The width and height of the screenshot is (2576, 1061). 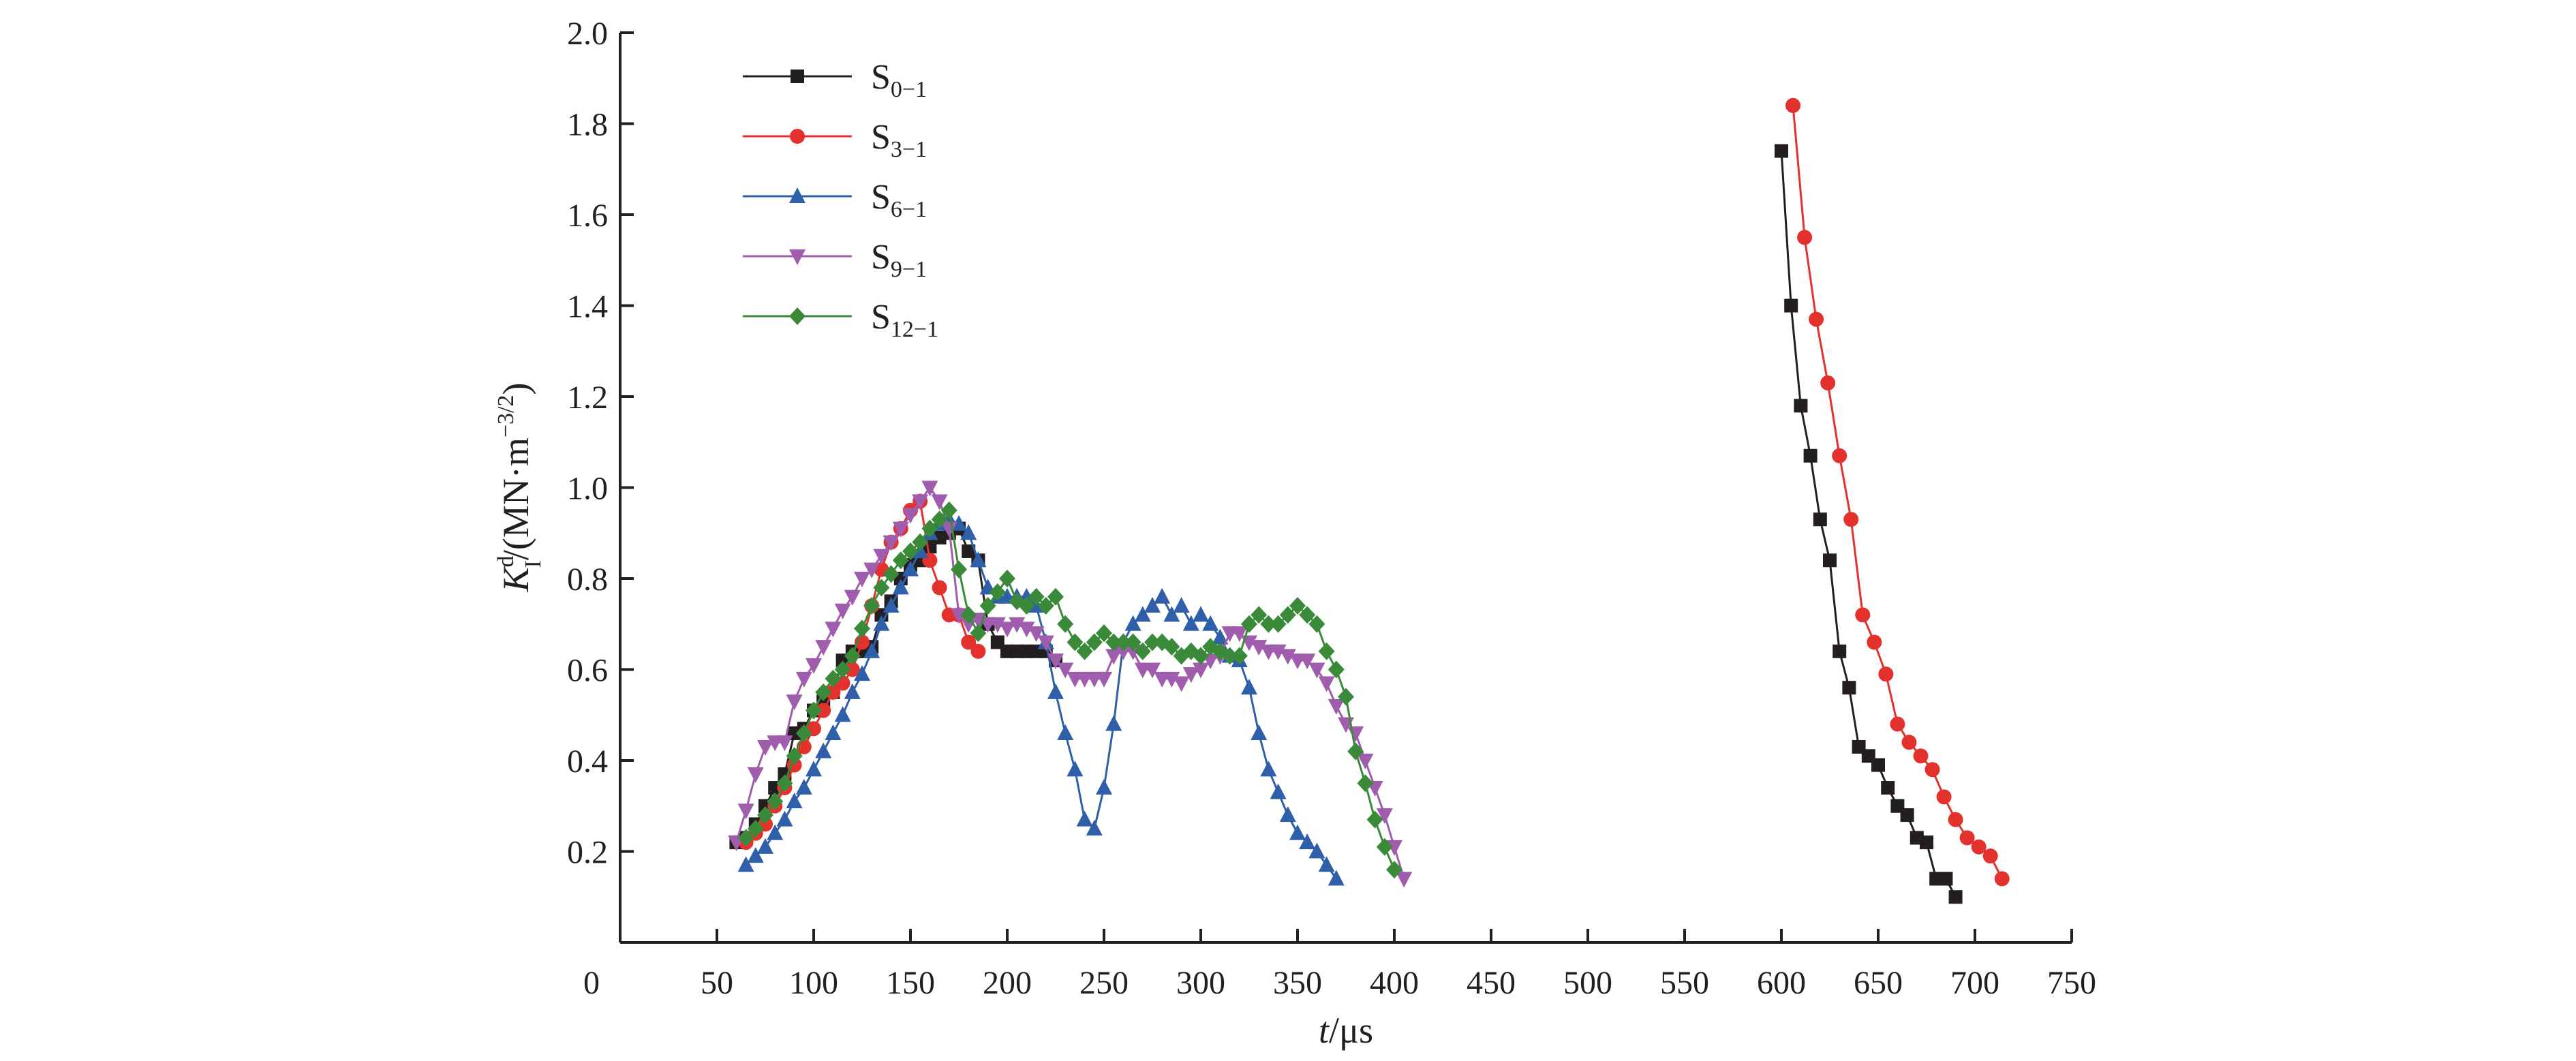 I want to click on legend-label-sub: 6−1, so click(x=909, y=209).